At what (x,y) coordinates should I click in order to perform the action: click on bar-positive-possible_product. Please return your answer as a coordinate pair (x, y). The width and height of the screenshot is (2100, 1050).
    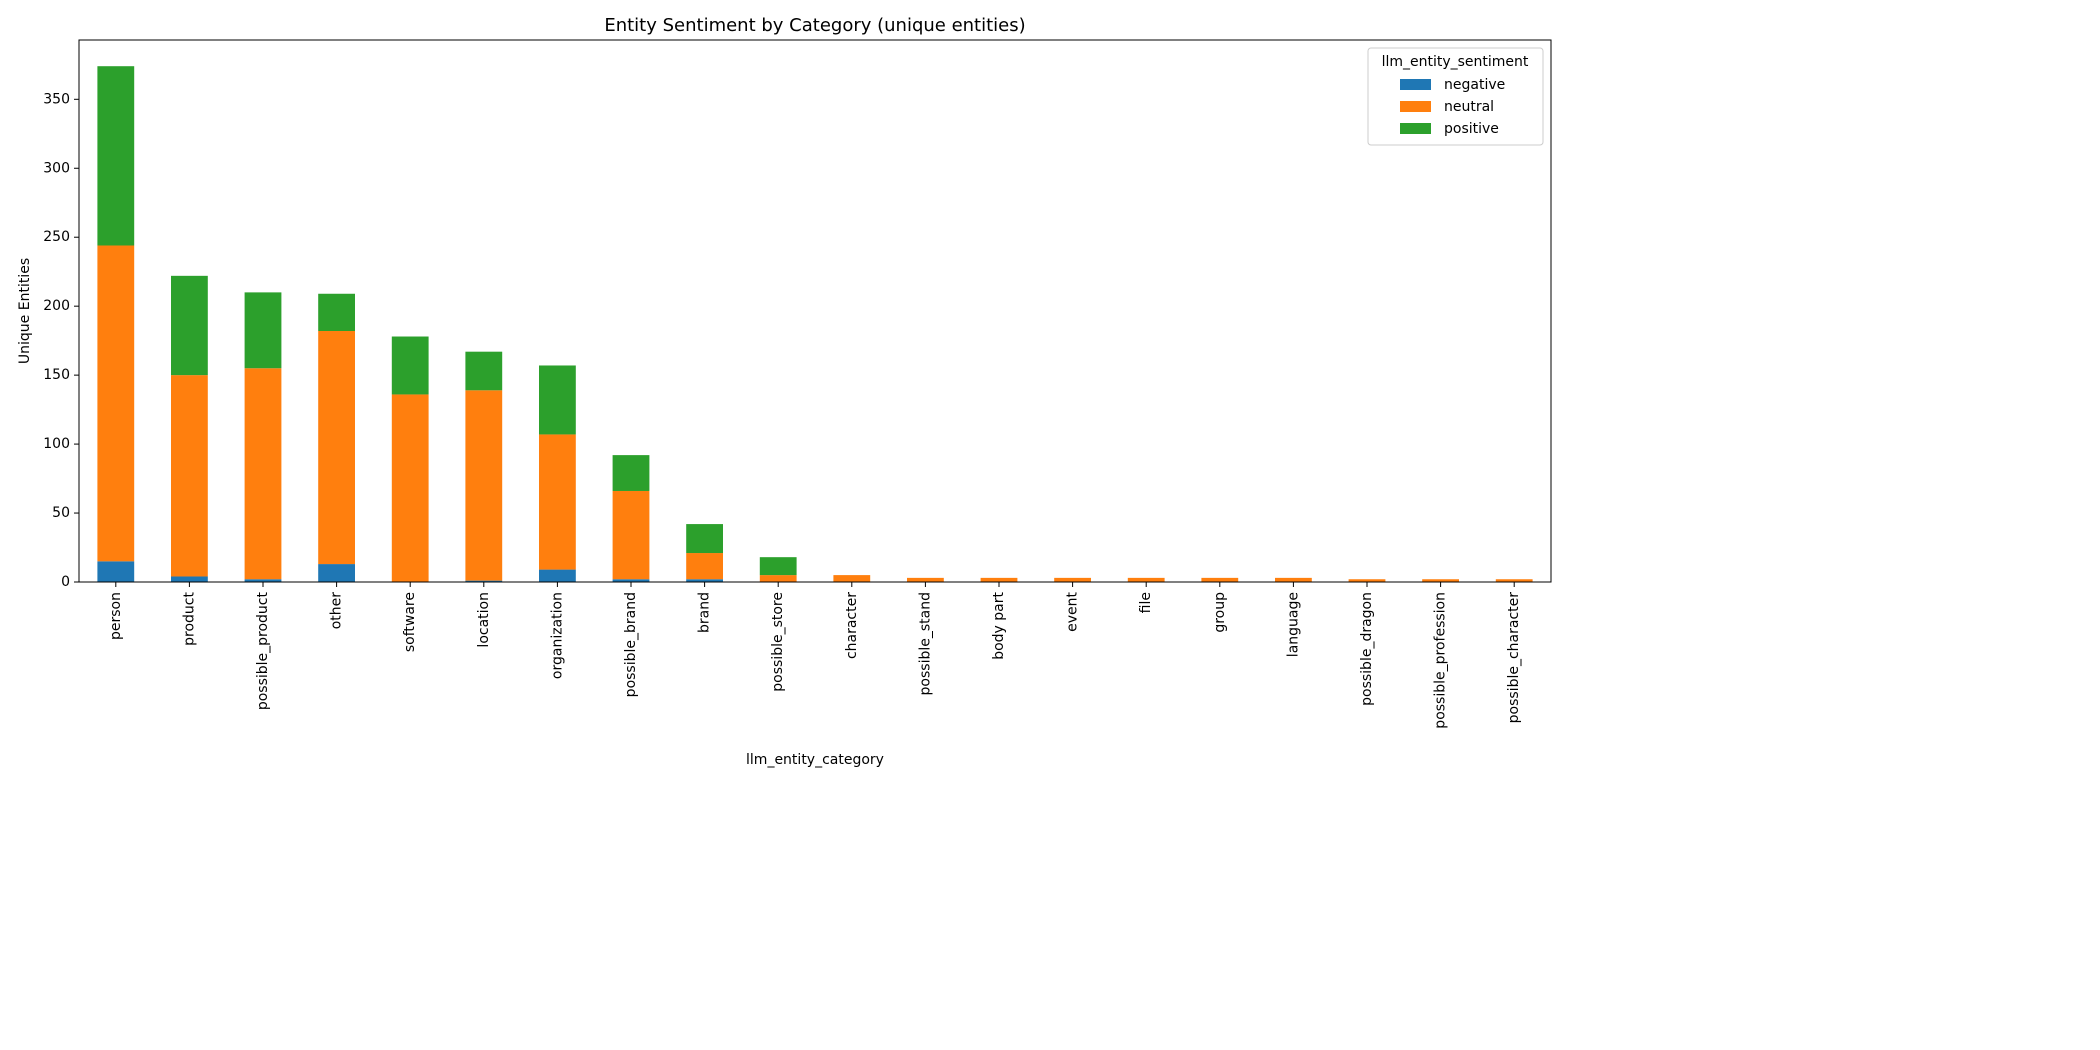
    Looking at the image, I should click on (263, 330).